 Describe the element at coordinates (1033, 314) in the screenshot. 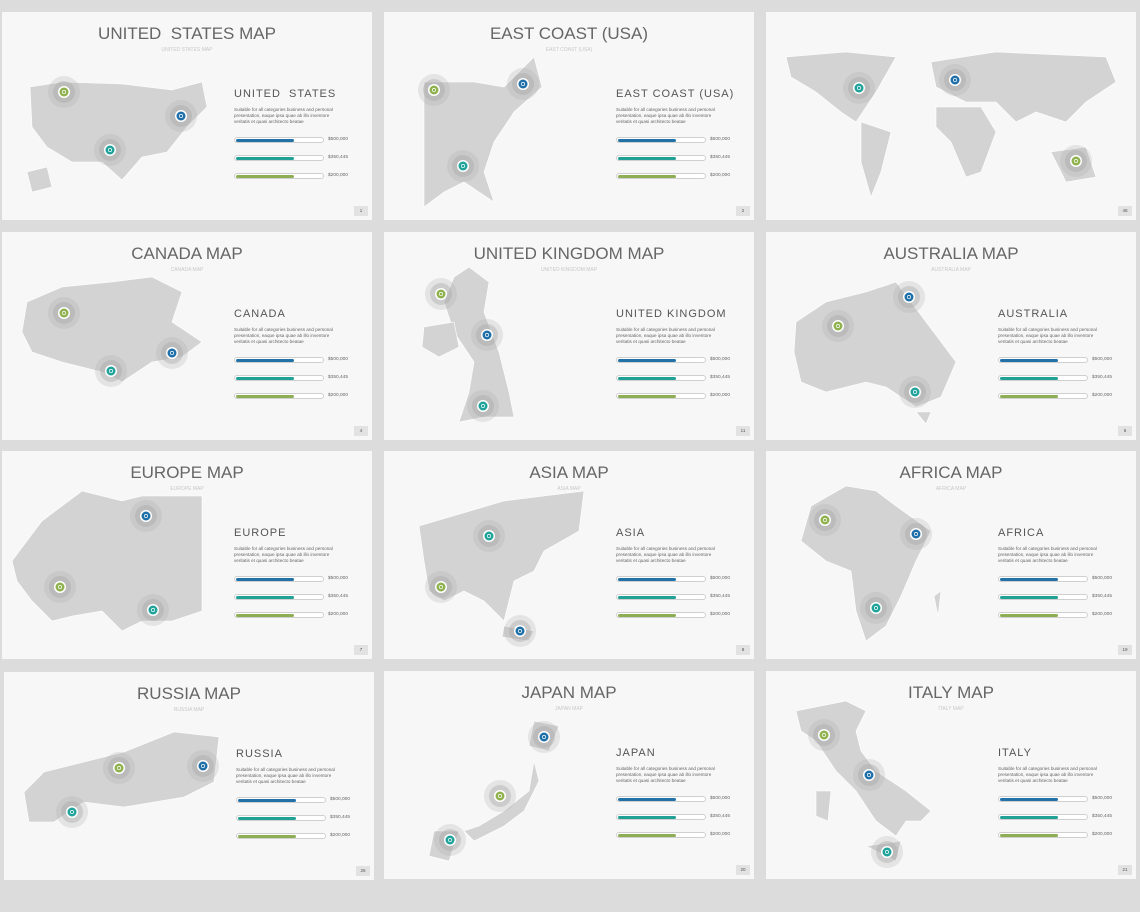

I see `region-heading: AUSTRALIA` at that location.